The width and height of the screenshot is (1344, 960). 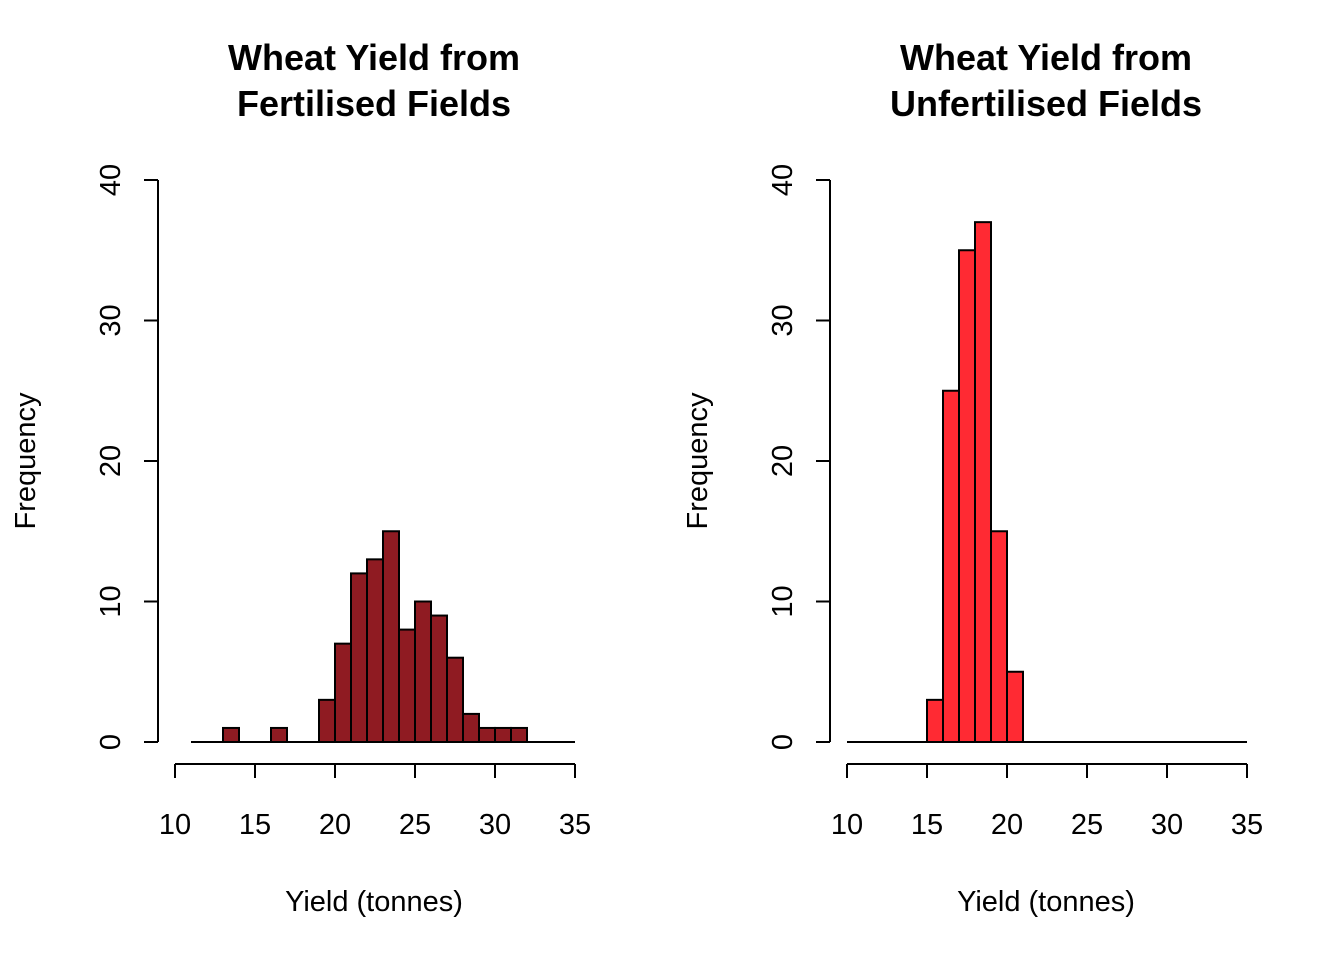 What do you see at coordinates (1046, 103) in the screenshot?
I see `chart-title-line-2: Unfertilised Fields` at bounding box center [1046, 103].